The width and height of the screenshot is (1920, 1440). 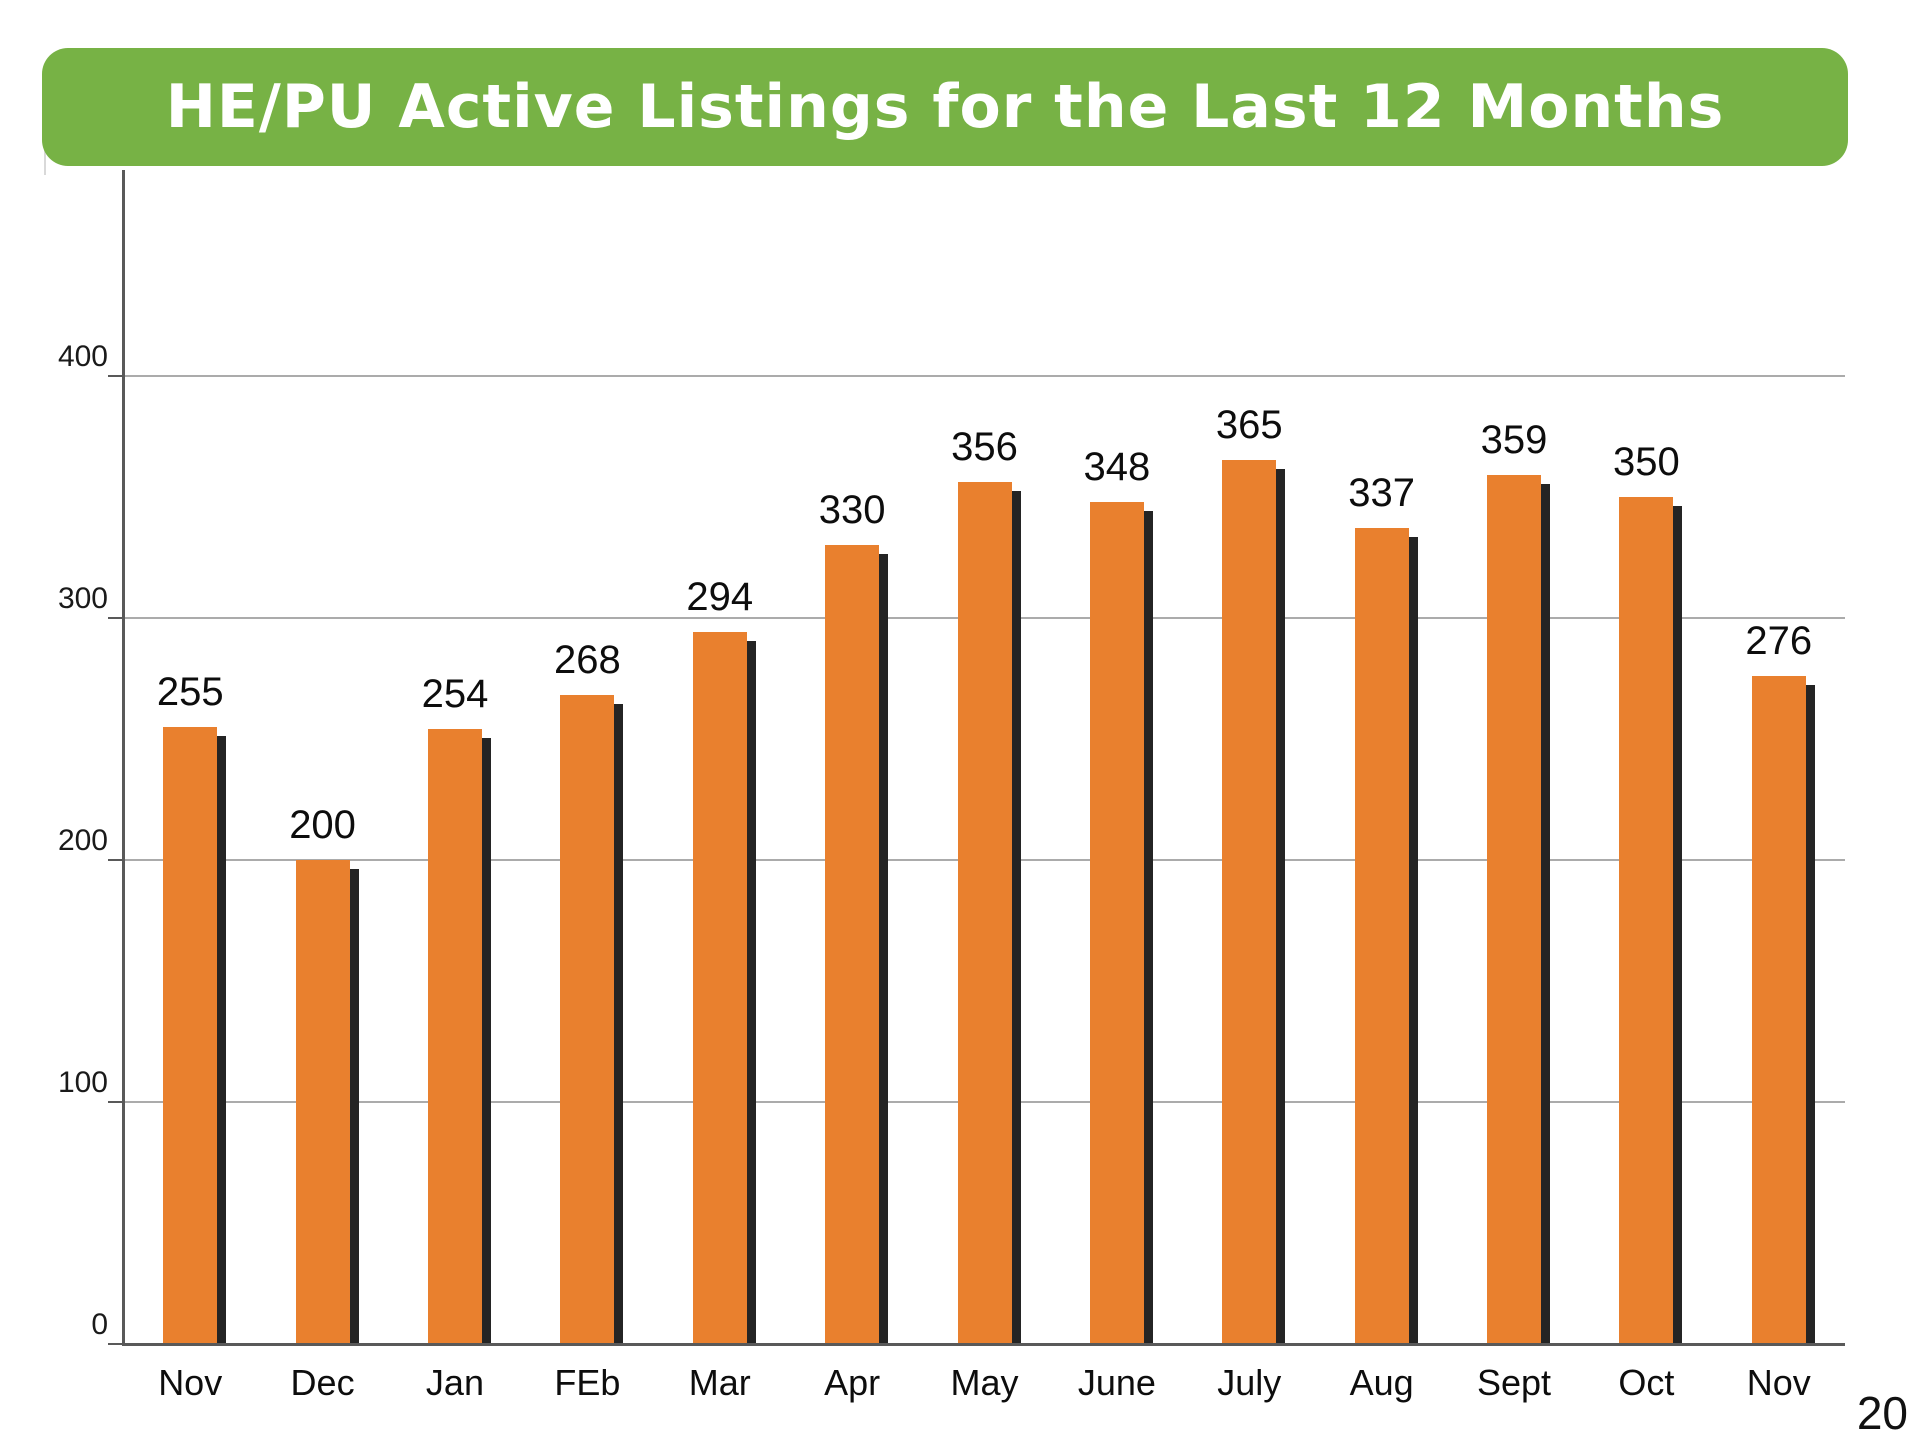 What do you see at coordinates (1249, 1382) in the screenshot?
I see `x-axis-label: July` at bounding box center [1249, 1382].